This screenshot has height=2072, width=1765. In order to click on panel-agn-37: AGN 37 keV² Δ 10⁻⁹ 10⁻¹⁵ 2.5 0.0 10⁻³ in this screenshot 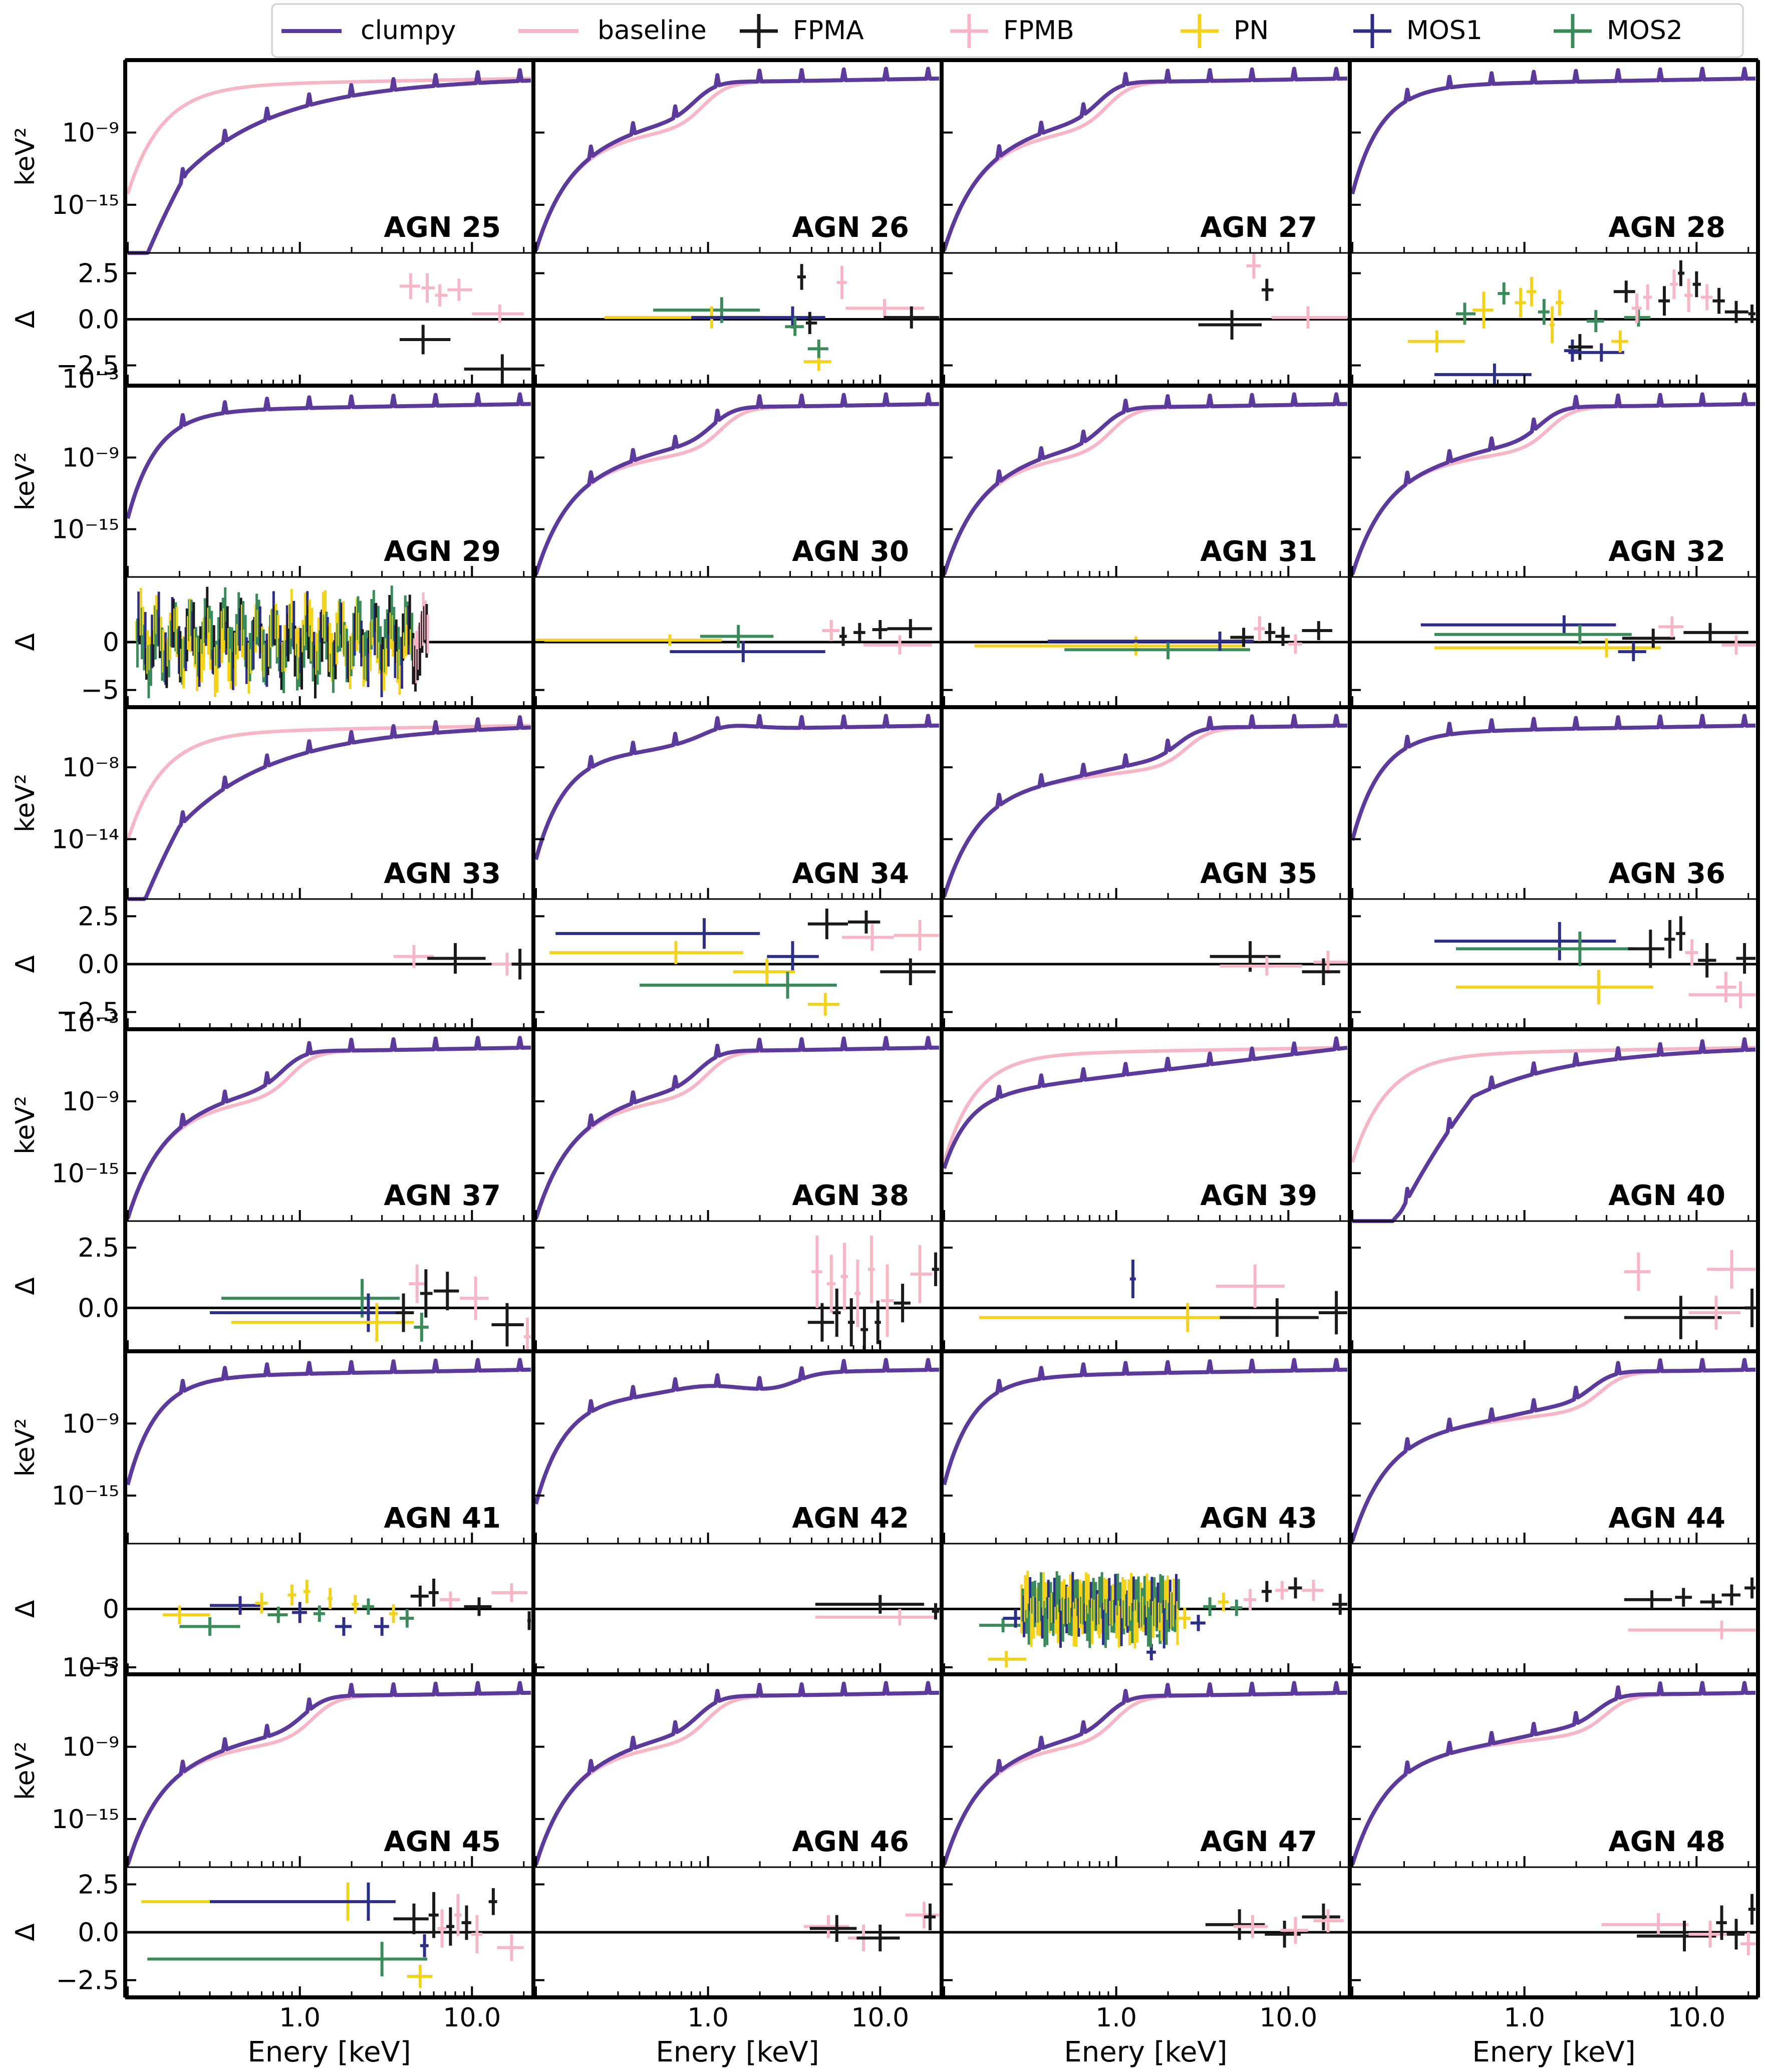, I will do `click(272, 1180)`.